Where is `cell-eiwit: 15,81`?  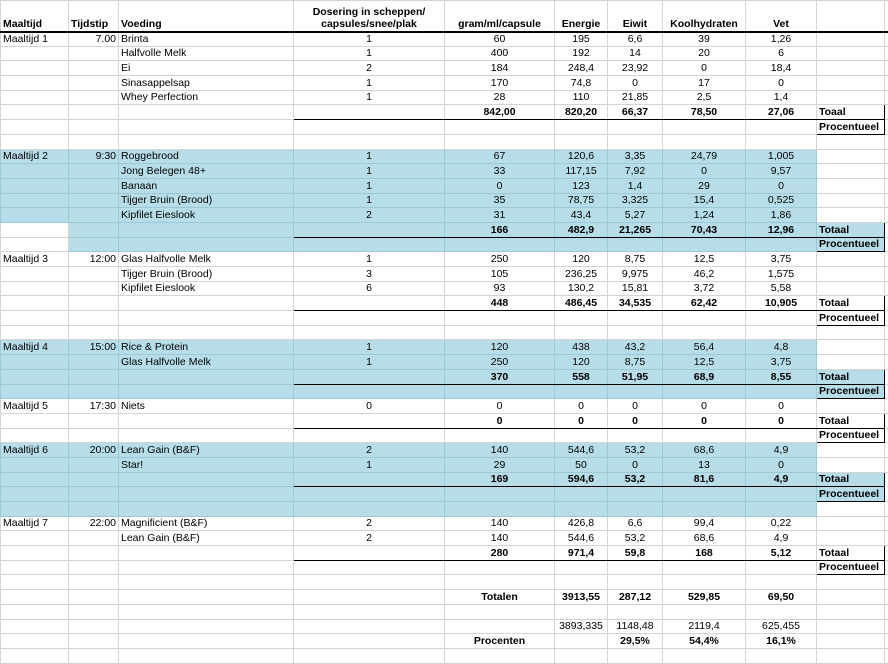 cell-eiwit: 15,81 is located at coordinates (635, 288).